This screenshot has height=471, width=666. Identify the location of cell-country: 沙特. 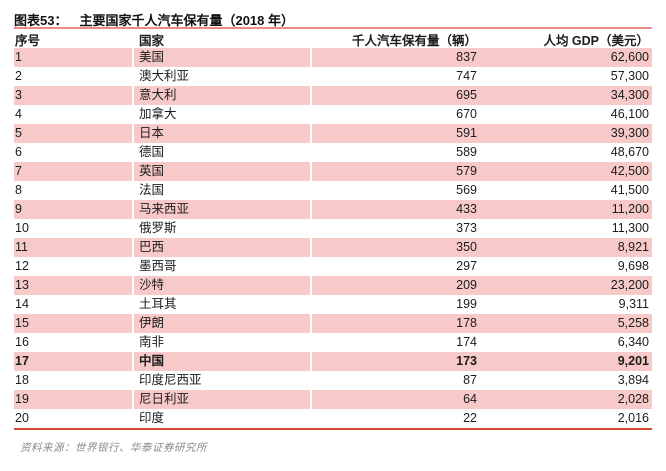
(221, 285).